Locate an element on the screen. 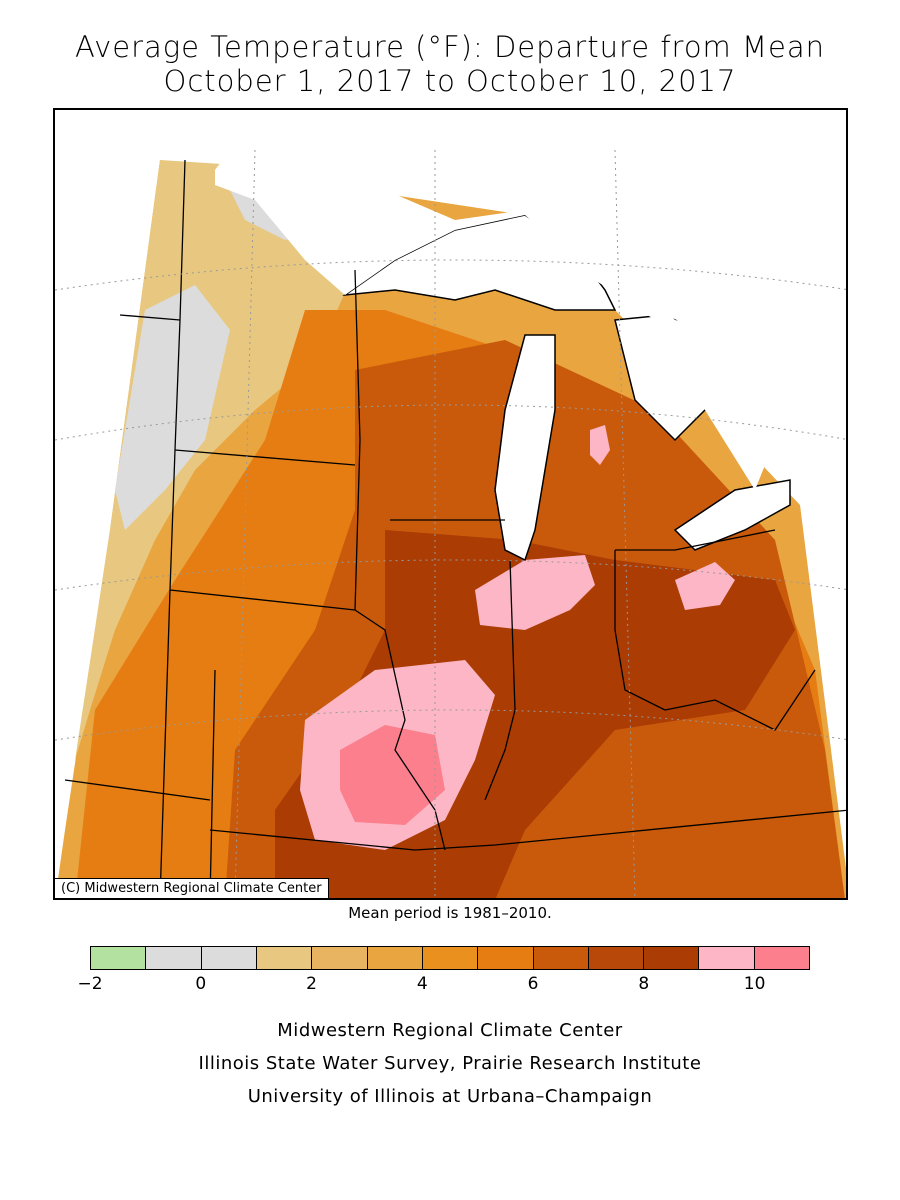  lake-erie is located at coordinates (732, 515).